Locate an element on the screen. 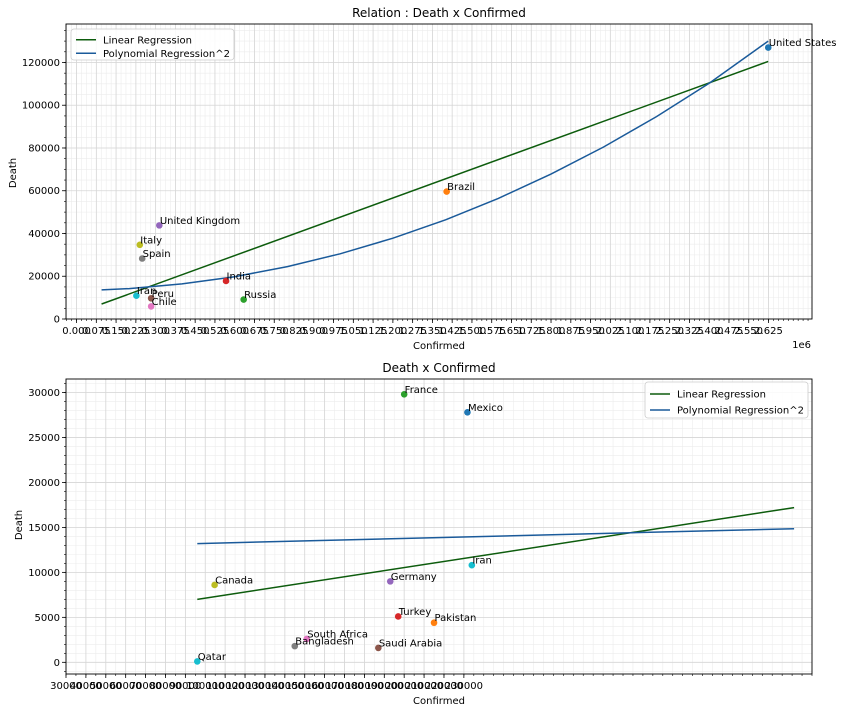 The image size is (853, 712). x-tick-label: 0.450 is located at coordinates (195, 331).